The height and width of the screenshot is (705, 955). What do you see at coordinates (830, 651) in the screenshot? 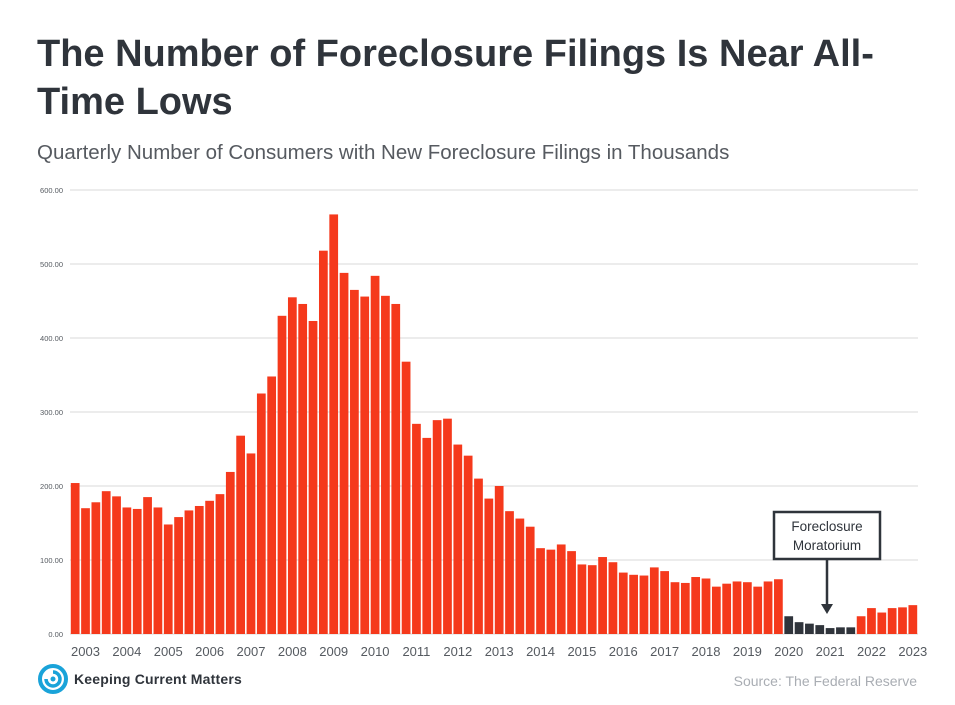
I see `x-tick-label: 2021` at bounding box center [830, 651].